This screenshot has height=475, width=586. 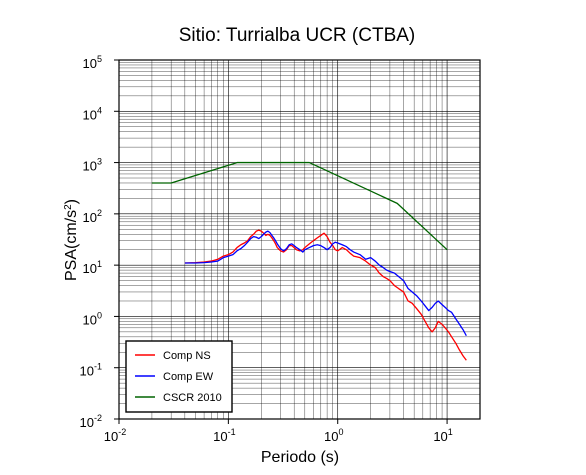 What do you see at coordinates (278, 431) in the screenshot?
I see `x-ticks: 10⁻² 10⁻¹ 10⁰ 10¹` at bounding box center [278, 431].